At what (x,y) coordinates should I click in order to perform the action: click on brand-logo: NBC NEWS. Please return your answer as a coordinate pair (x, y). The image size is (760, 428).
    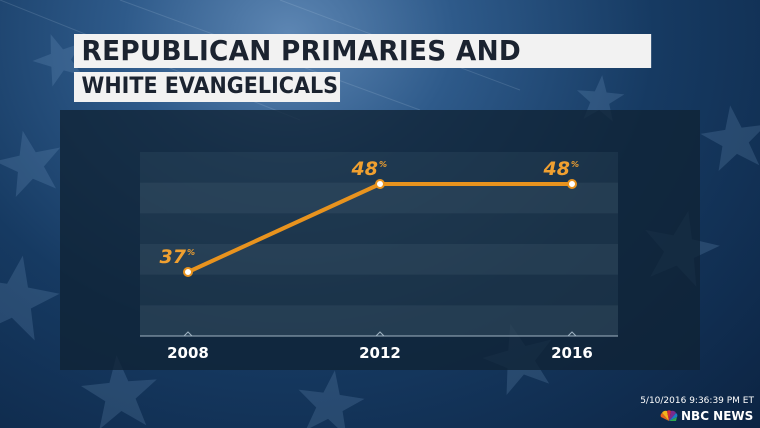
    Looking at the image, I should click on (706, 416).